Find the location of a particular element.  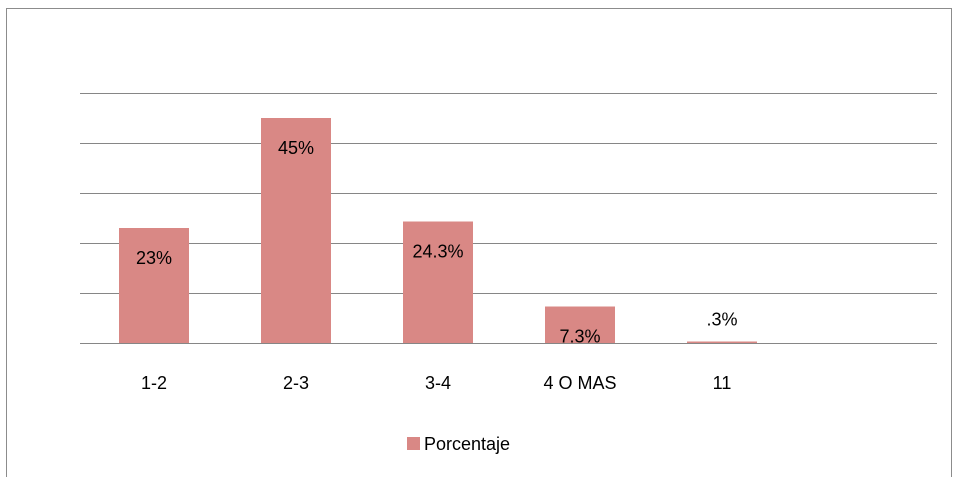

x-tick-label-4: 4 O MAS is located at coordinates (579, 383).